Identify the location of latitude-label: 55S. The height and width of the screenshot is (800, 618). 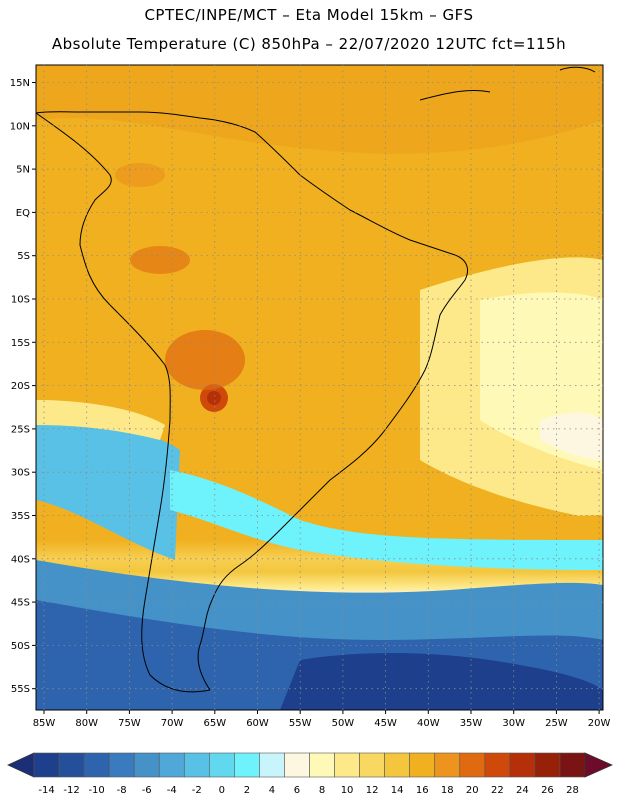
(20, 689).